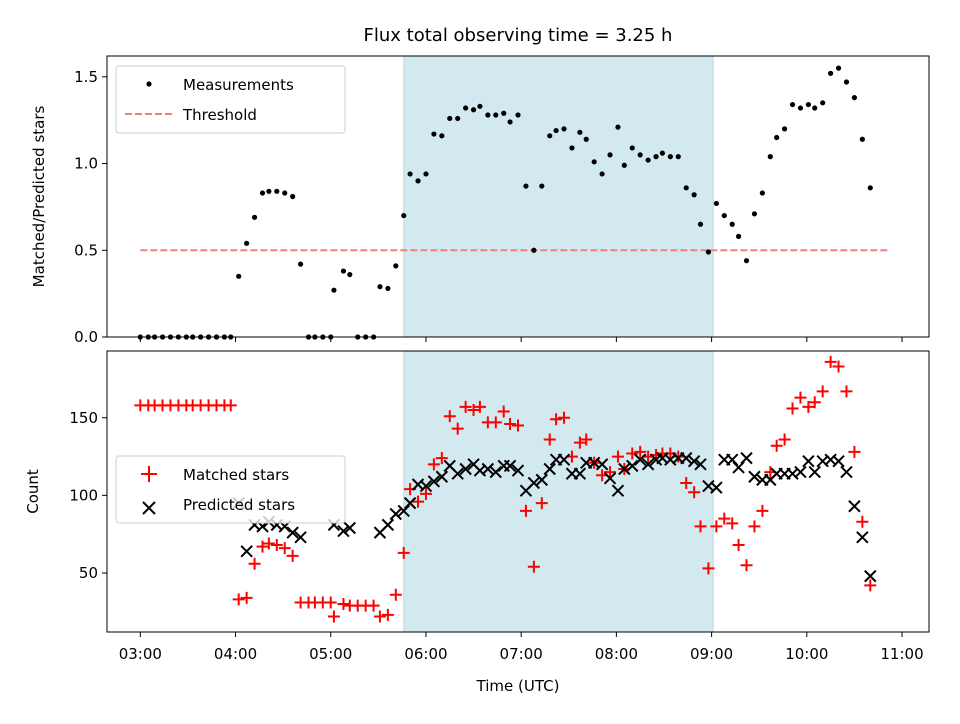 The width and height of the screenshot is (960, 724). I want to click on legend-measurements-marker, so click(149, 84).